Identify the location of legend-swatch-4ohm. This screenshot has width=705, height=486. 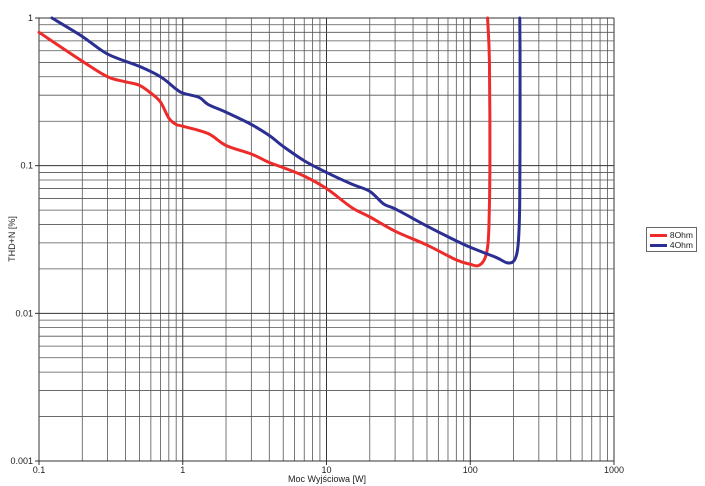
(658, 245).